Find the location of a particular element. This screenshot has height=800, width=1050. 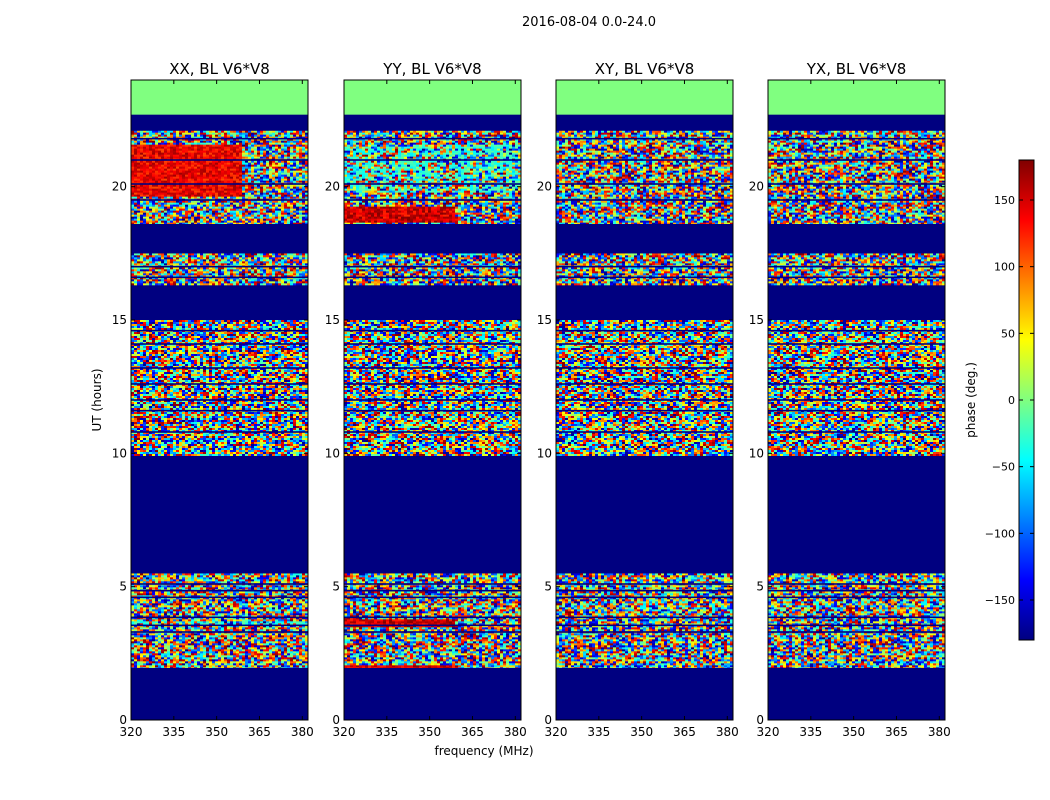

panel-title: YX, BL V6*V8 is located at coordinates (856, 69).